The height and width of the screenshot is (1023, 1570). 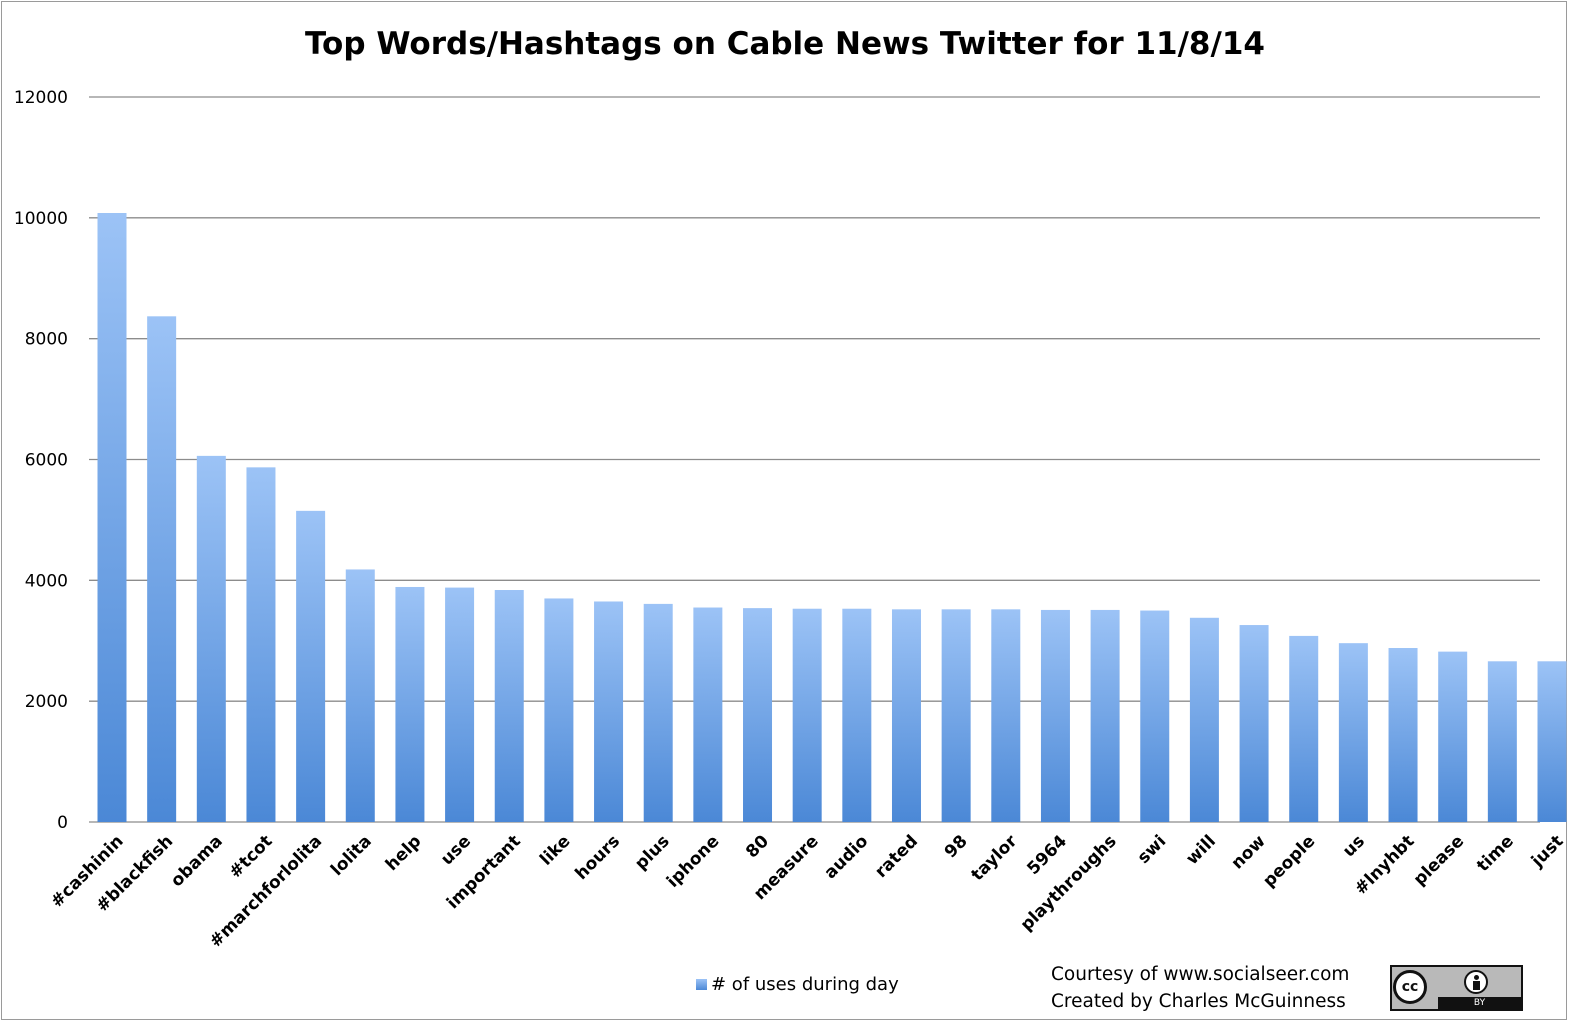 I want to click on bar-plus, so click(x=658, y=712).